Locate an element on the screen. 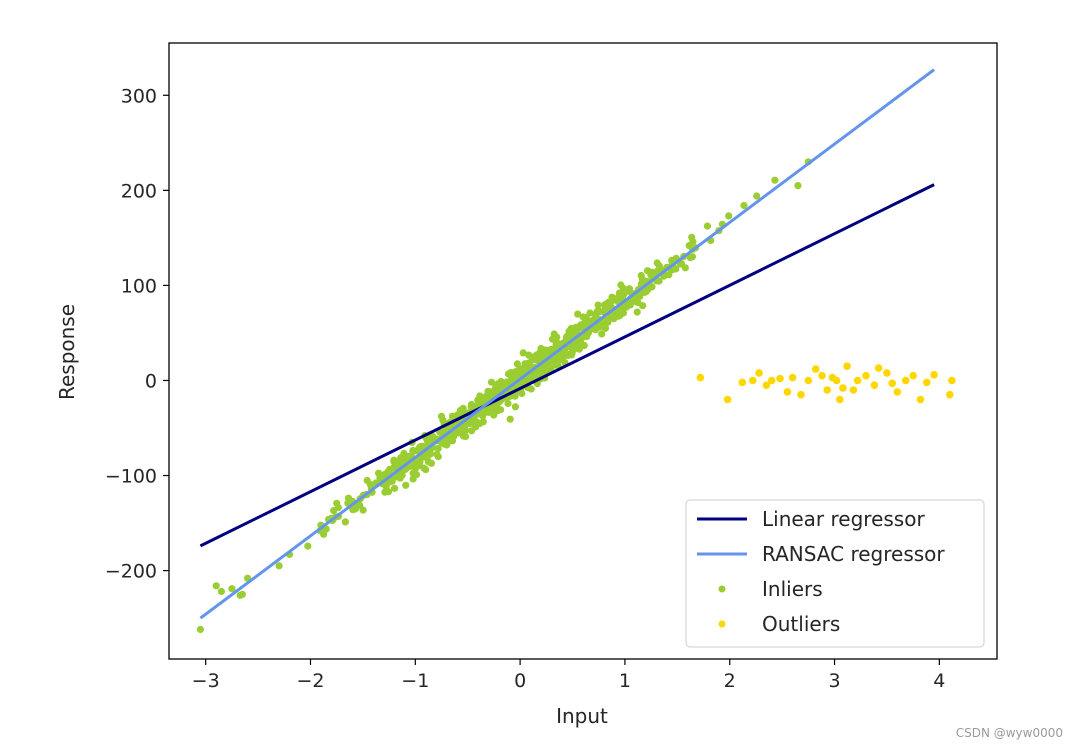 This screenshot has width=1077, height=750. legend-inliers-swatch is located at coordinates (722, 589).